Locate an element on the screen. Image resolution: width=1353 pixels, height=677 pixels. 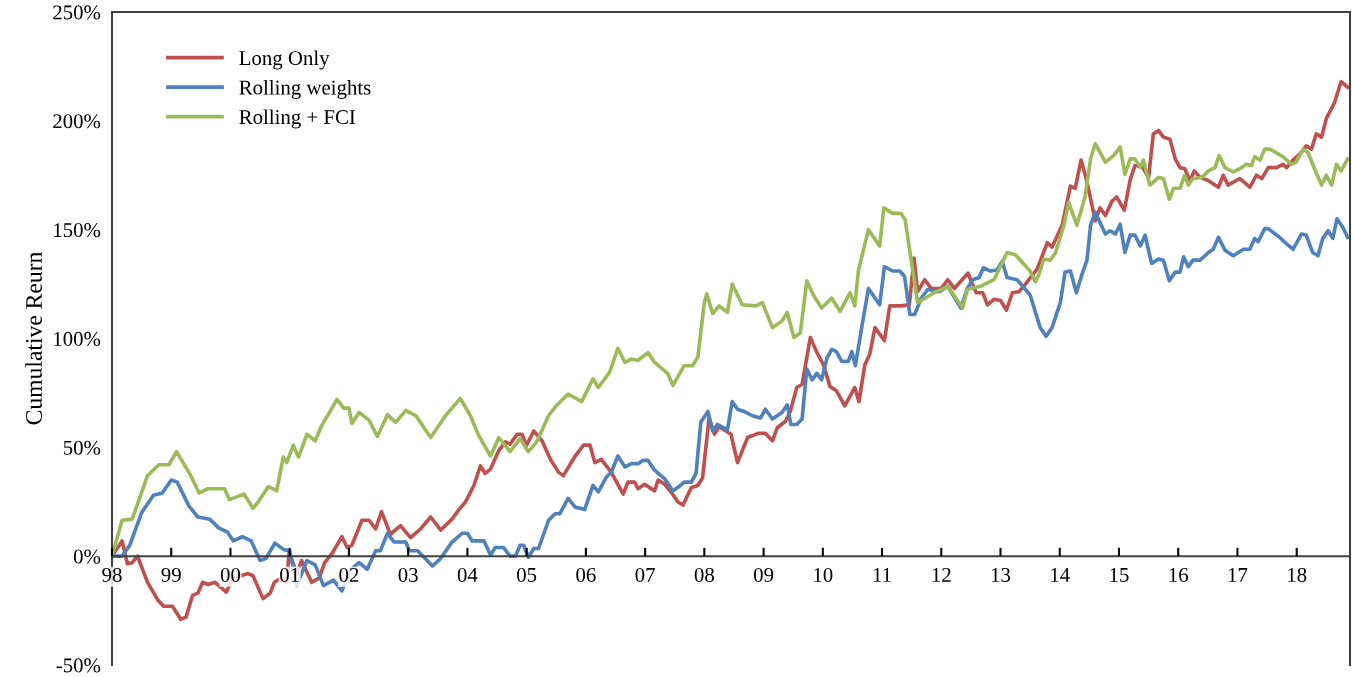
y-tick-label: 50% is located at coordinates (82, 447).